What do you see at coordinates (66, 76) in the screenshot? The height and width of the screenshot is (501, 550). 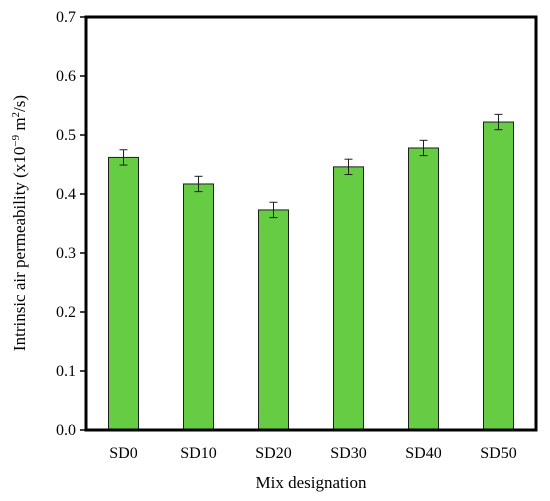 I see `y-tick-label: 0.6` at bounding box center [66, 76].